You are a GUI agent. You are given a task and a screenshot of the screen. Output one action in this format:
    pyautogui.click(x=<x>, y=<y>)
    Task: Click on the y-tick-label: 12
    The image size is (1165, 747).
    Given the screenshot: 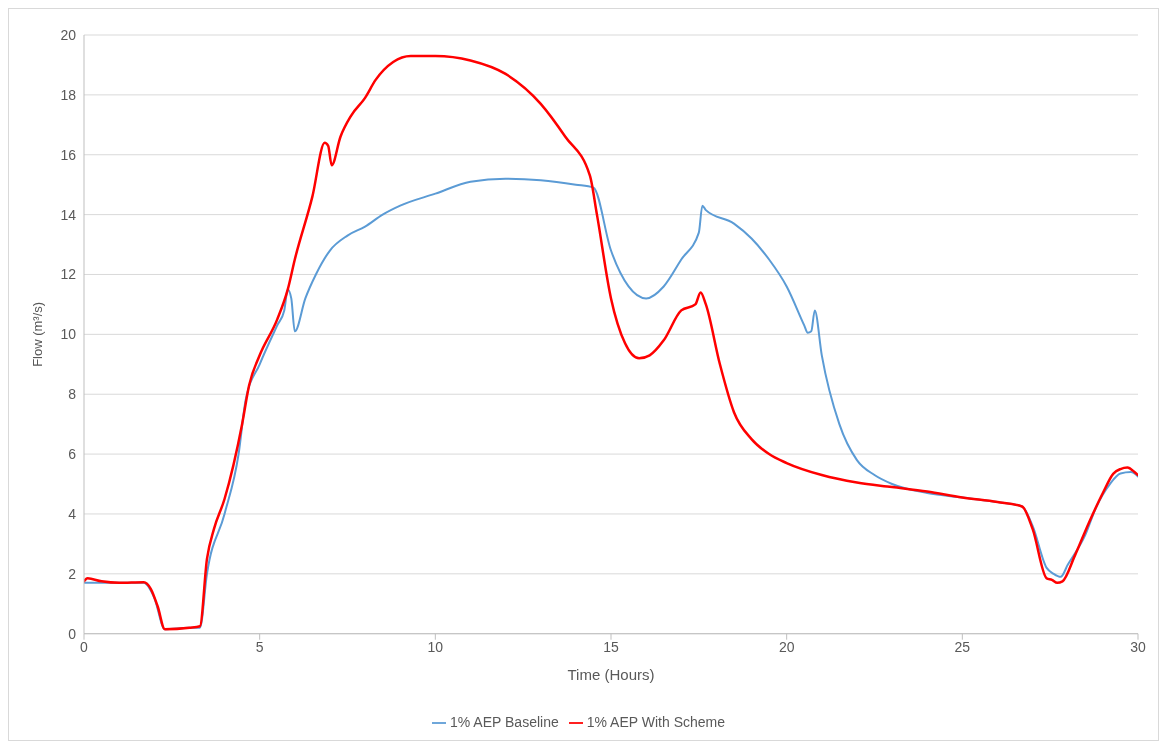 What is the action you would take?
    pyautogui.click(x=68, y=274)
    